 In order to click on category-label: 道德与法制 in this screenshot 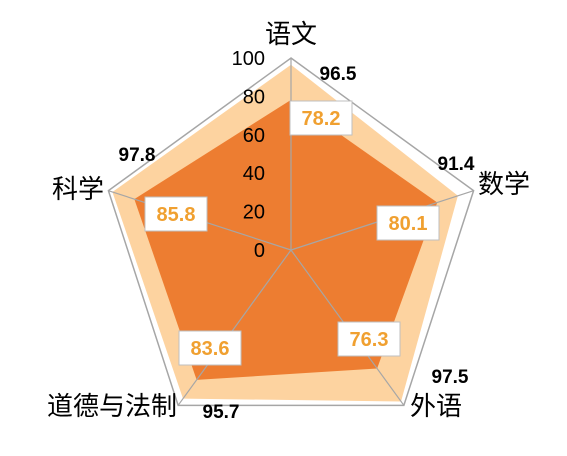, I will do `click(112, 407)`.